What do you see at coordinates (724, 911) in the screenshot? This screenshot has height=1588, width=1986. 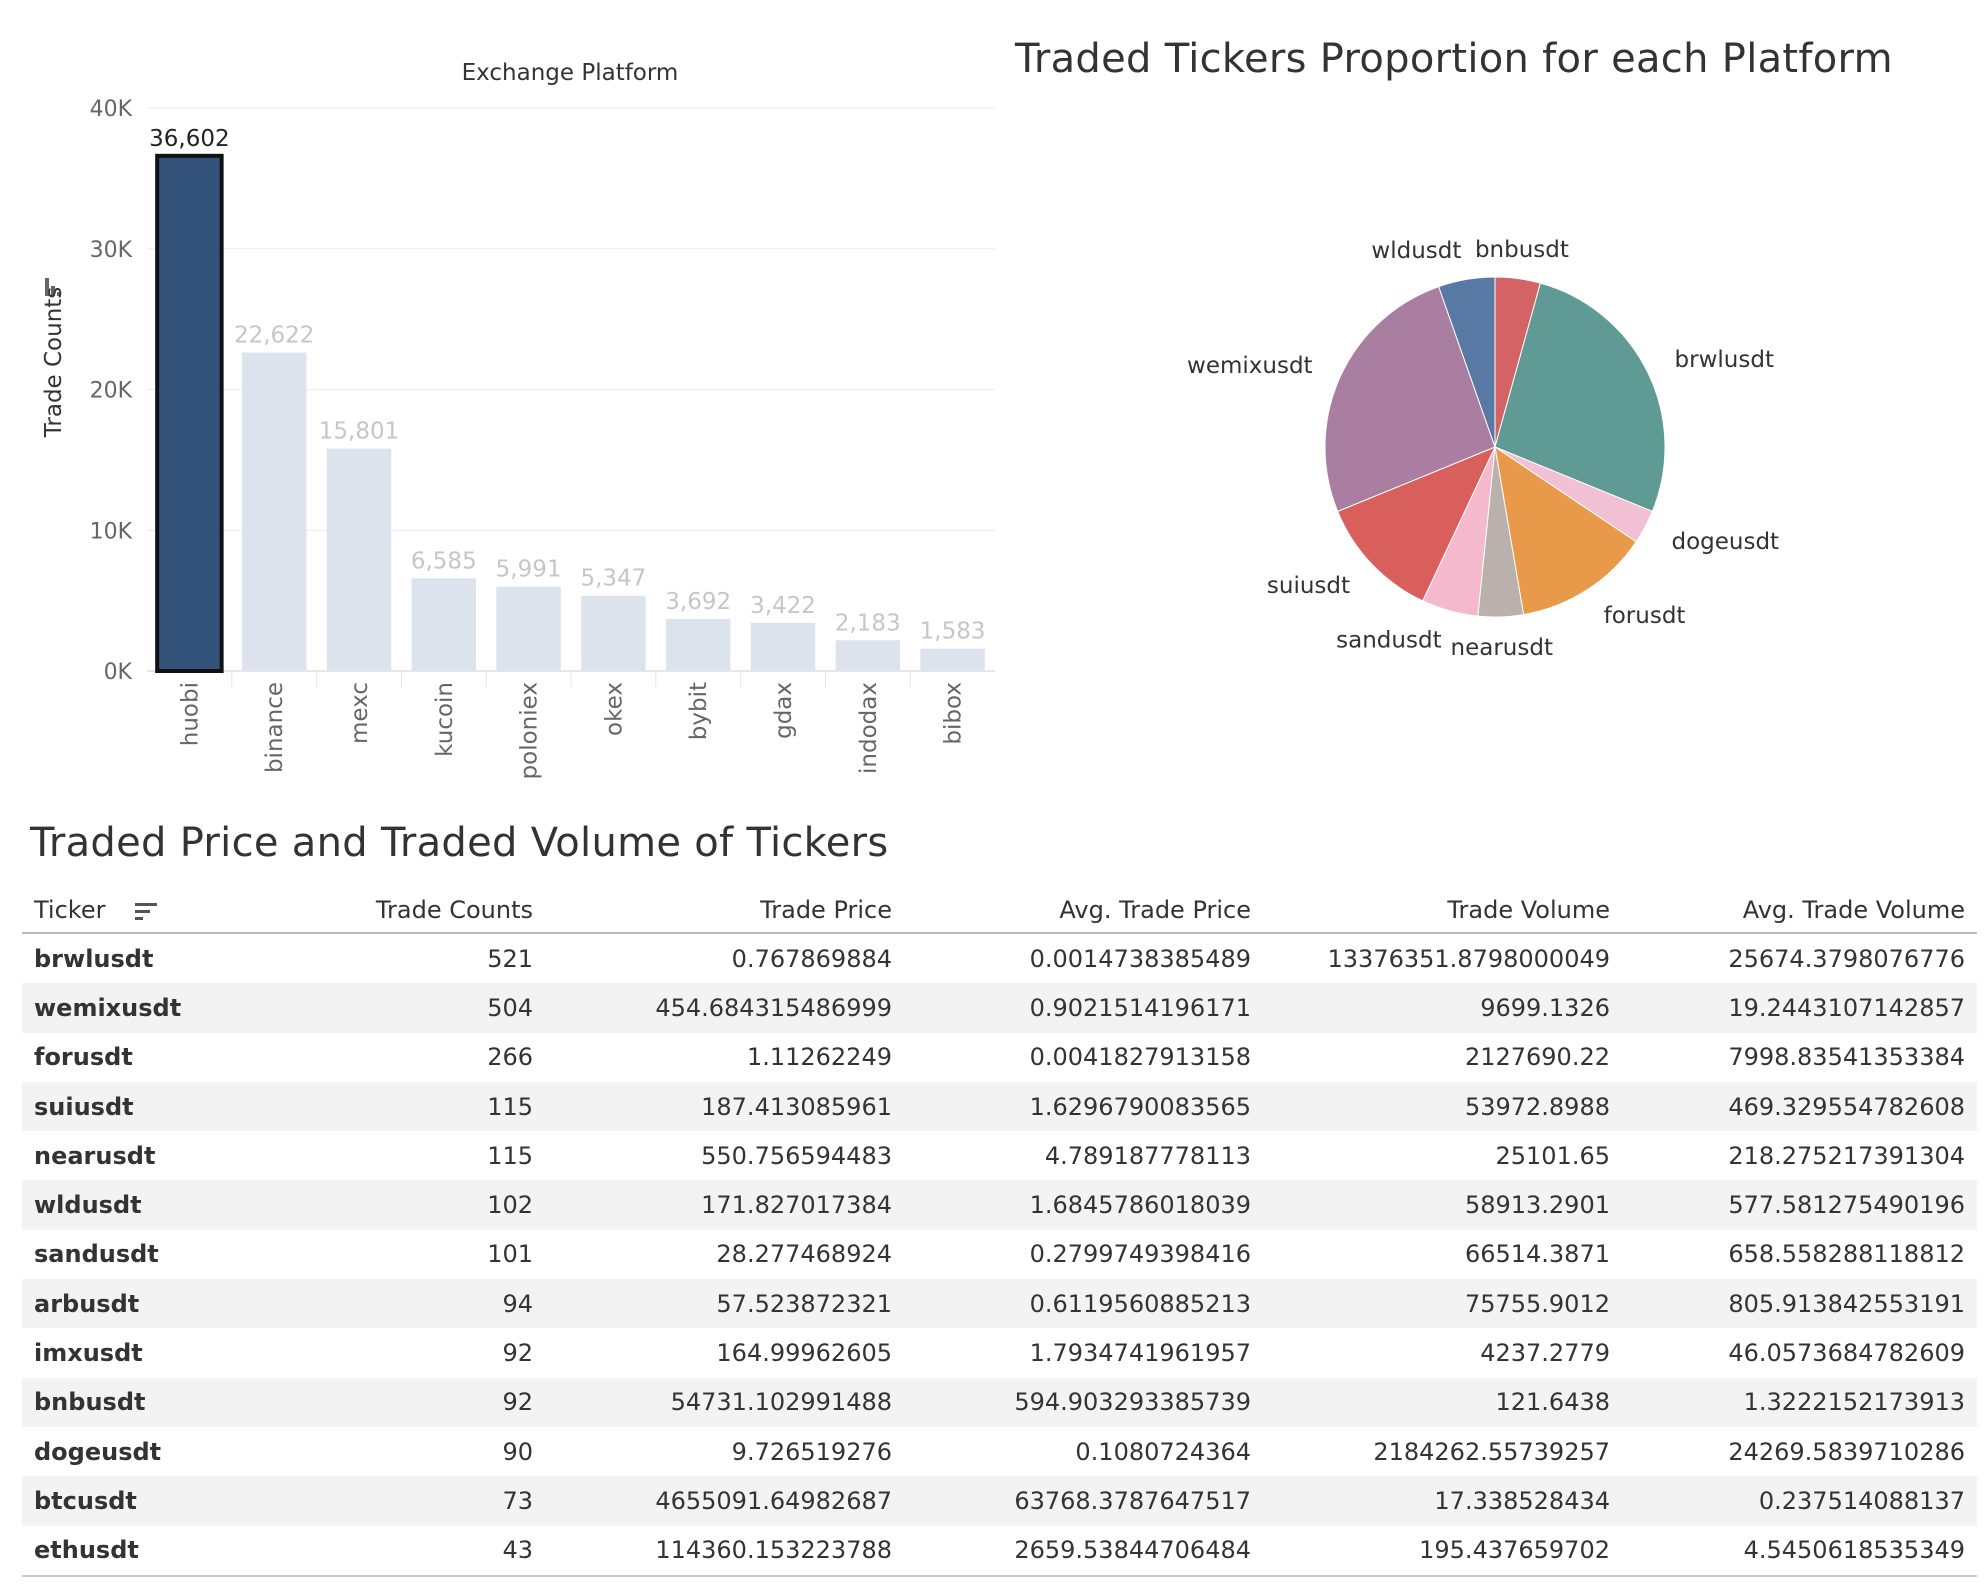 I see `column-header-trade-price: Trade Price` at bounding box center [724, 911].